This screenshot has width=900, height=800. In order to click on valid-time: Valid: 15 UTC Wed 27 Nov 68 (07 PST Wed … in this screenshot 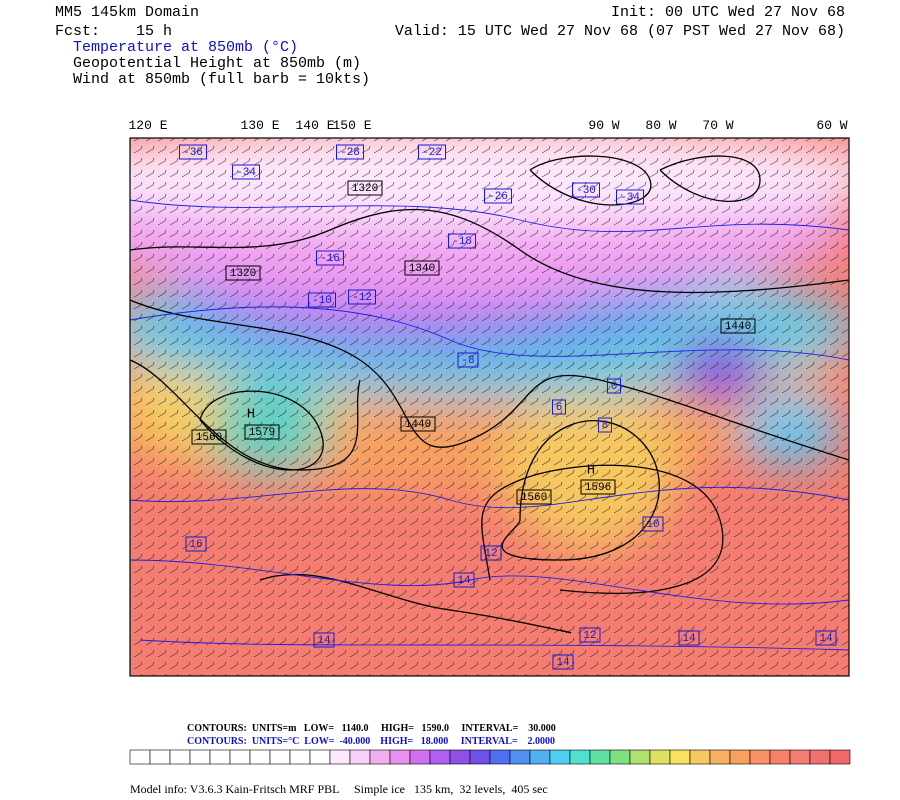, I will do `click(620, 31)`.